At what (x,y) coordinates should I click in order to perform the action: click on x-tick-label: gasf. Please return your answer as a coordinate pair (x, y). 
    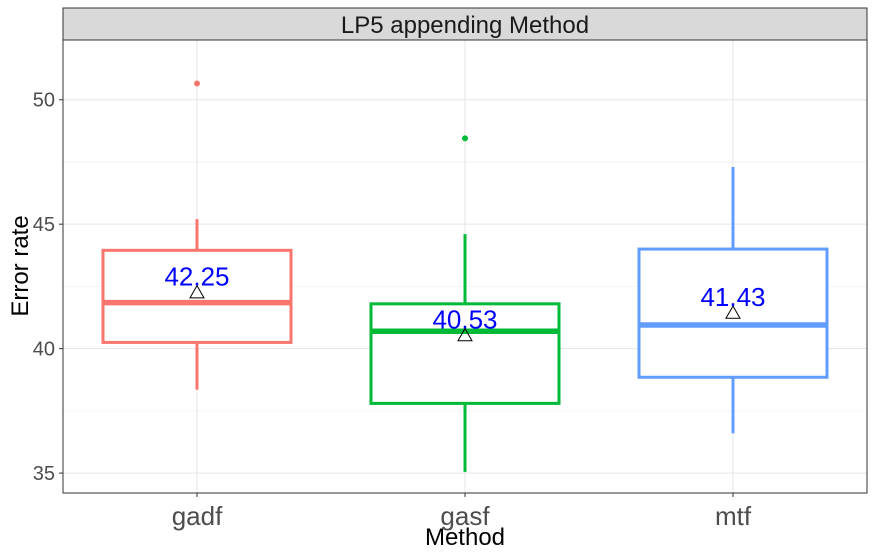
    Looking at the image, I should click on (465, 516).